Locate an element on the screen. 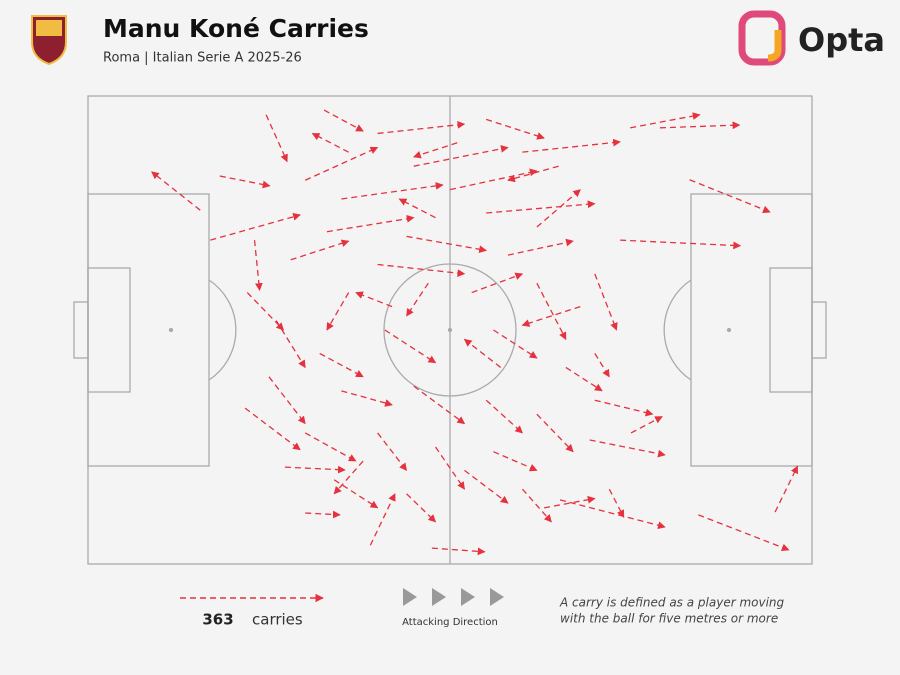  note-line: with the ball for five metres or more is located at coordinates (669, 619).